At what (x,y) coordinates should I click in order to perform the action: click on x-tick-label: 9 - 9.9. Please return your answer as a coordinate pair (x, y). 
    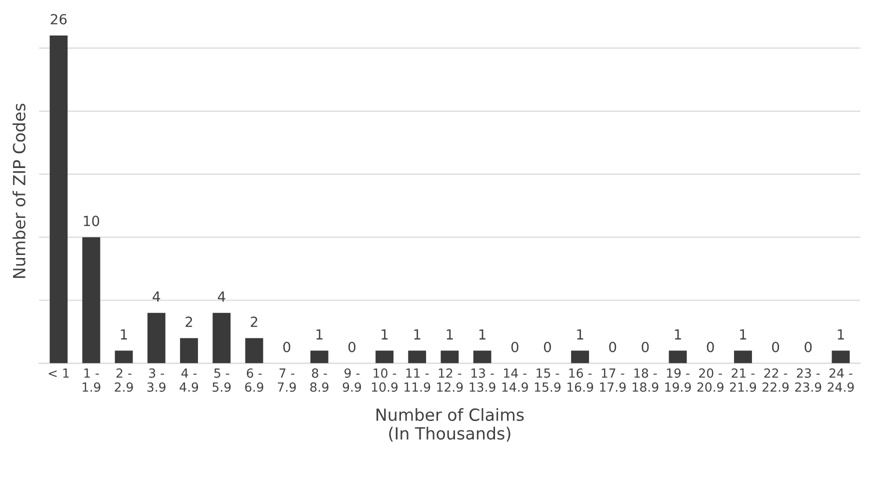
    Looking at the image, I should click on (352, 380).